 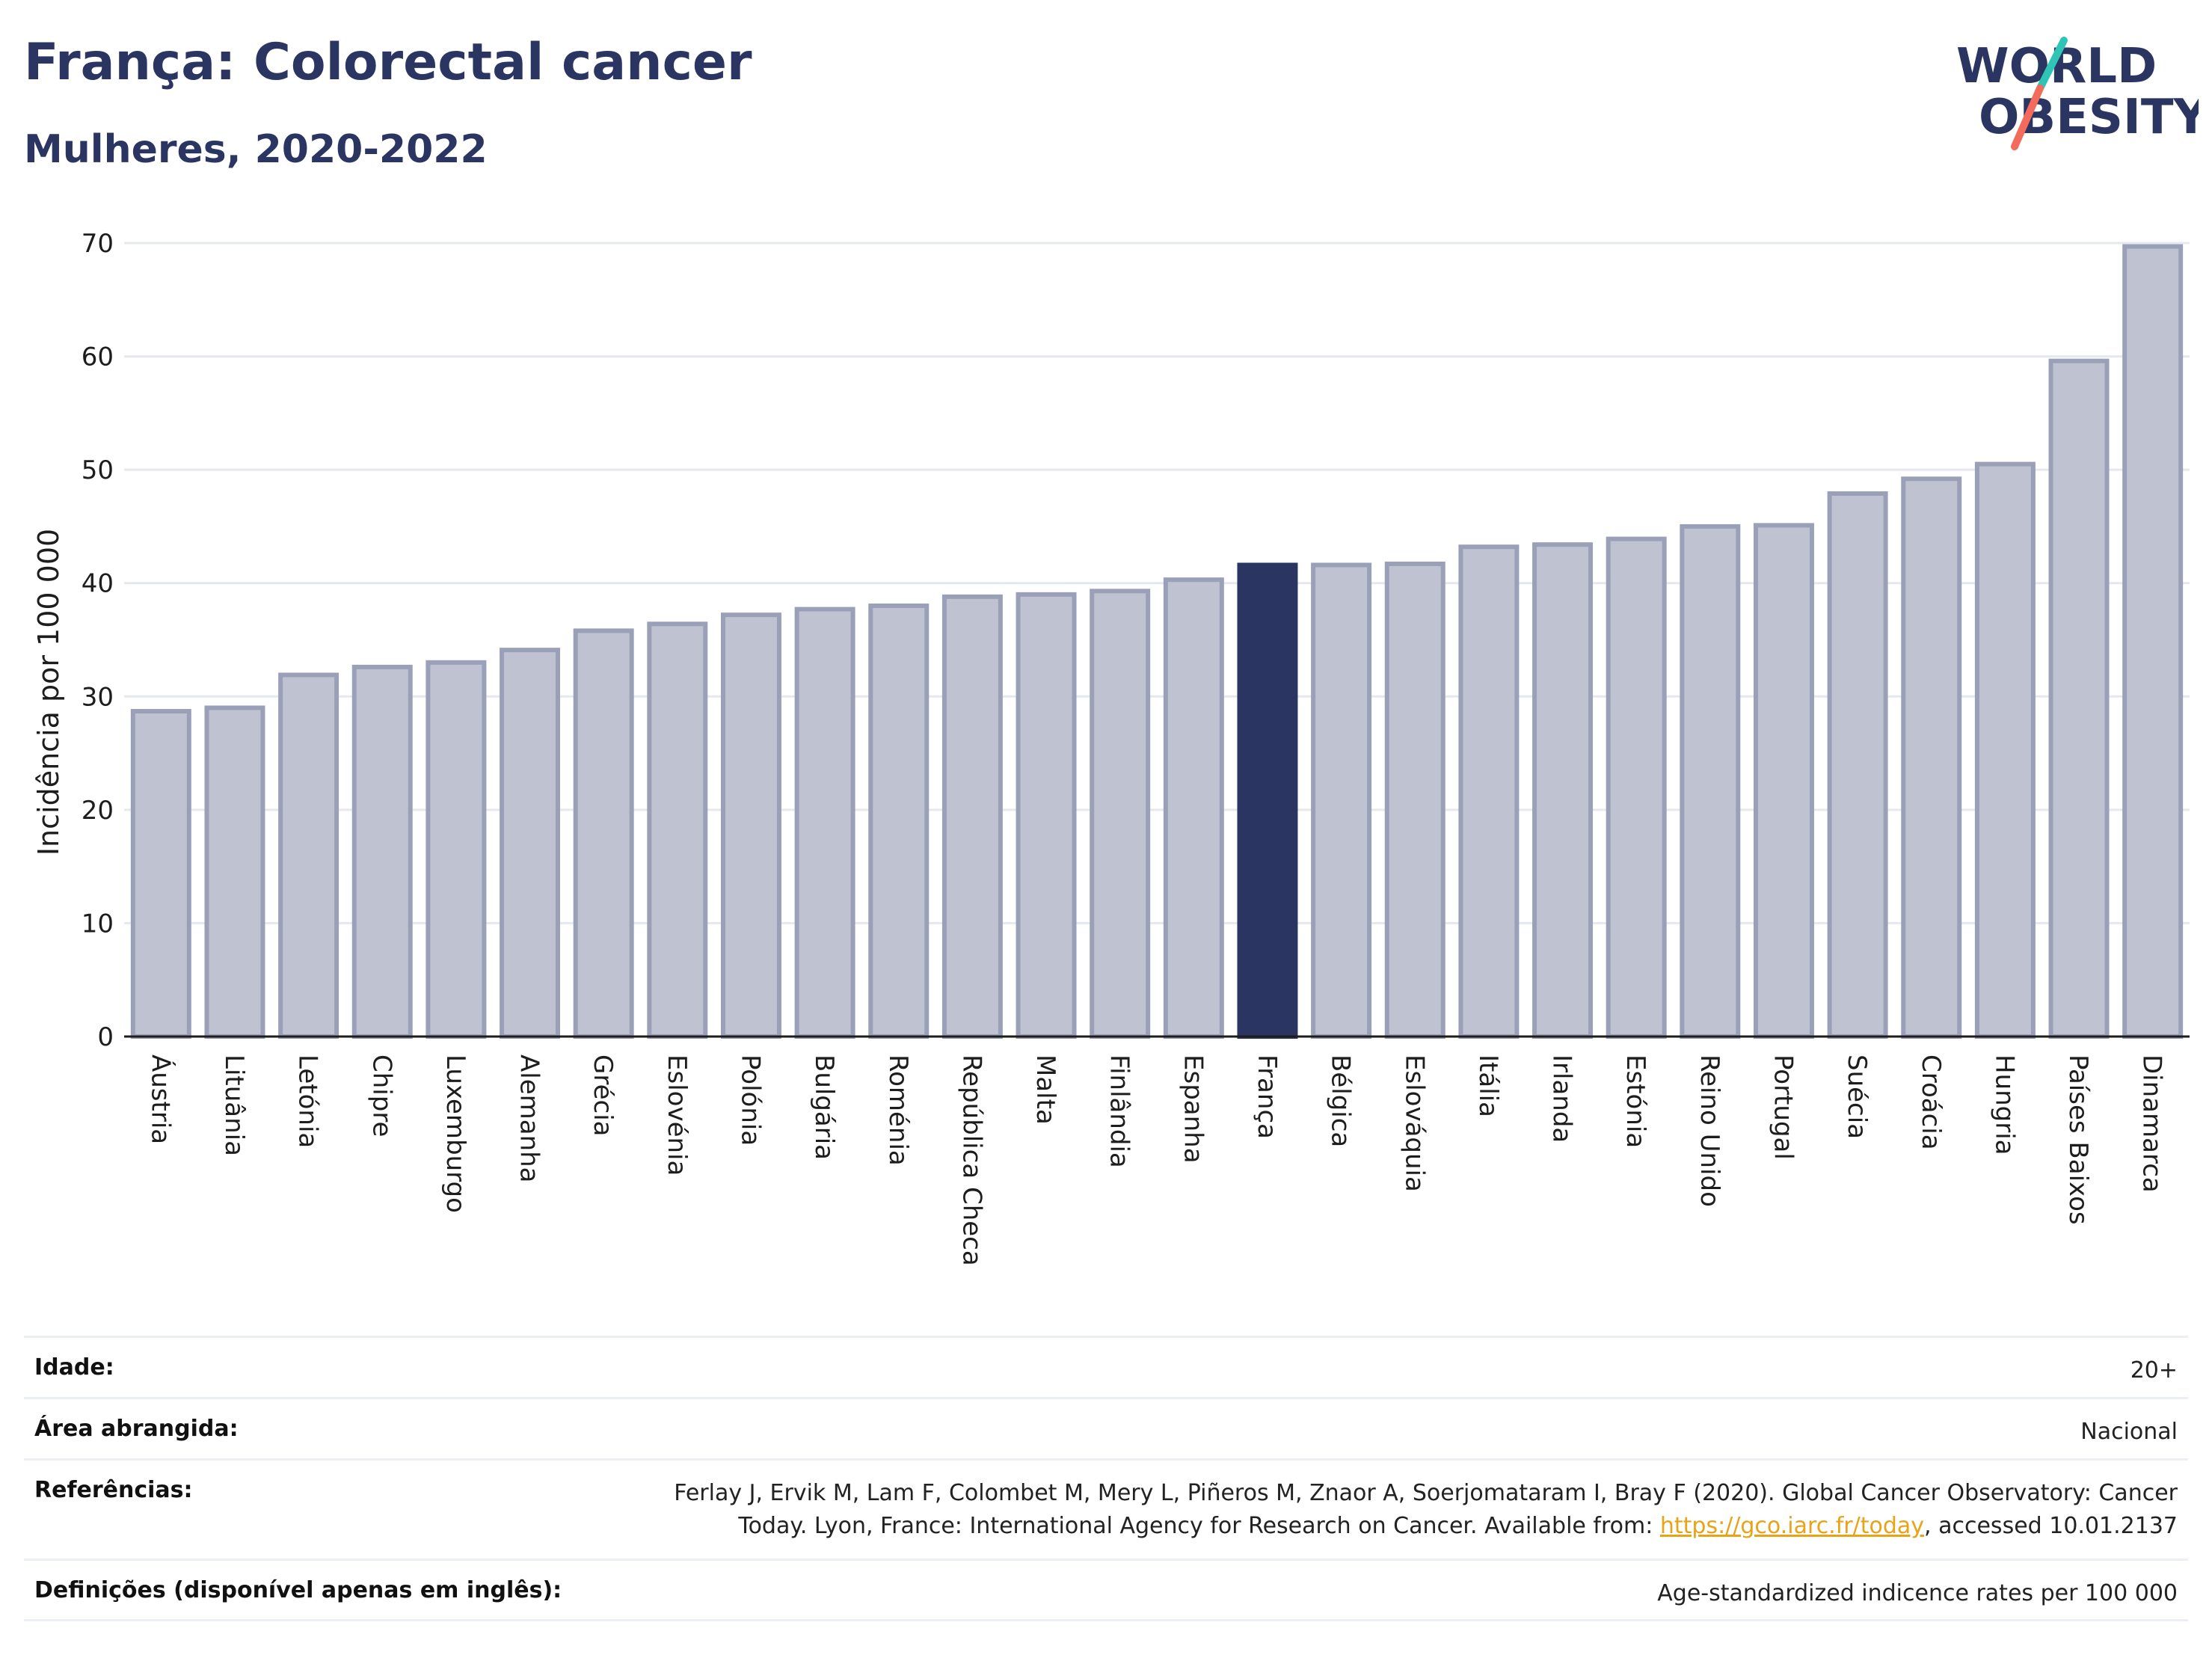 What do you see at coordinates (98, 811) in the screenshot?
I see `y-tick-label: 20` at bounding box center [98, 811].